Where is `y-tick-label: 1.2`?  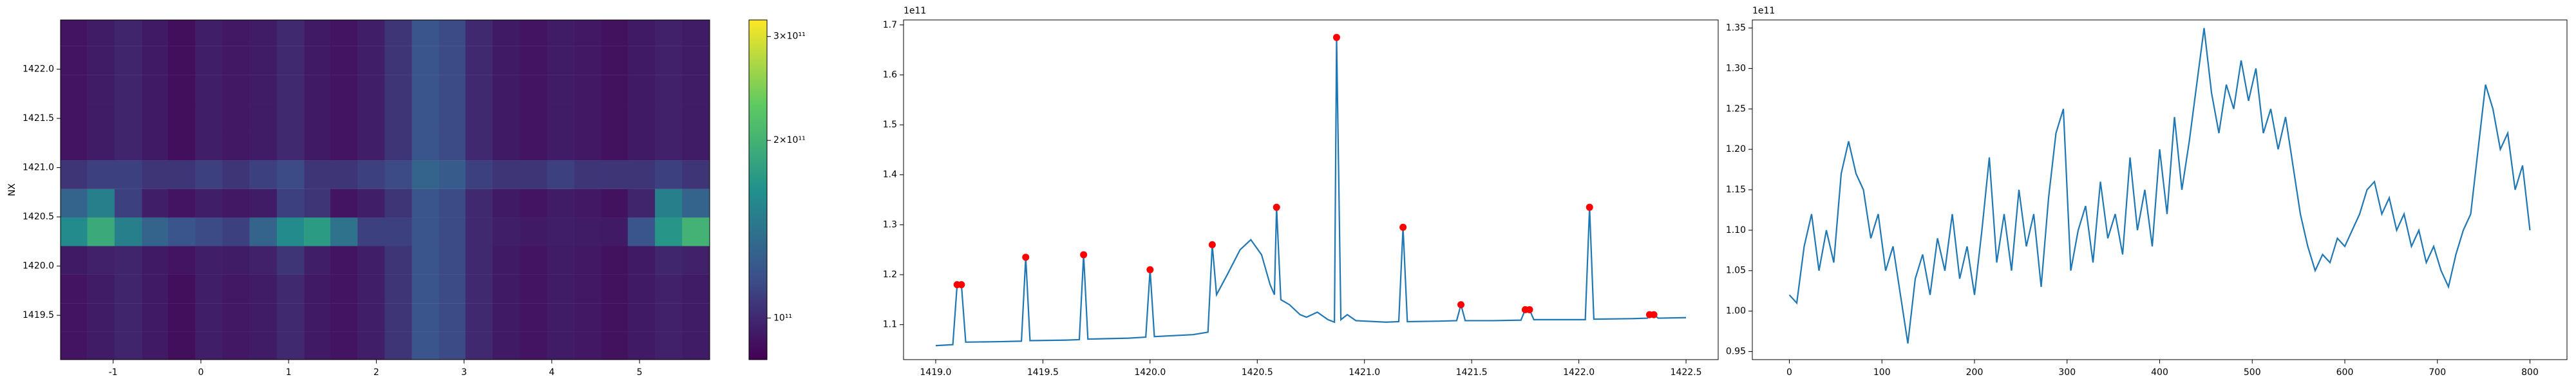
y-tick-label: 1.2 is located at coordinates (890, 275).